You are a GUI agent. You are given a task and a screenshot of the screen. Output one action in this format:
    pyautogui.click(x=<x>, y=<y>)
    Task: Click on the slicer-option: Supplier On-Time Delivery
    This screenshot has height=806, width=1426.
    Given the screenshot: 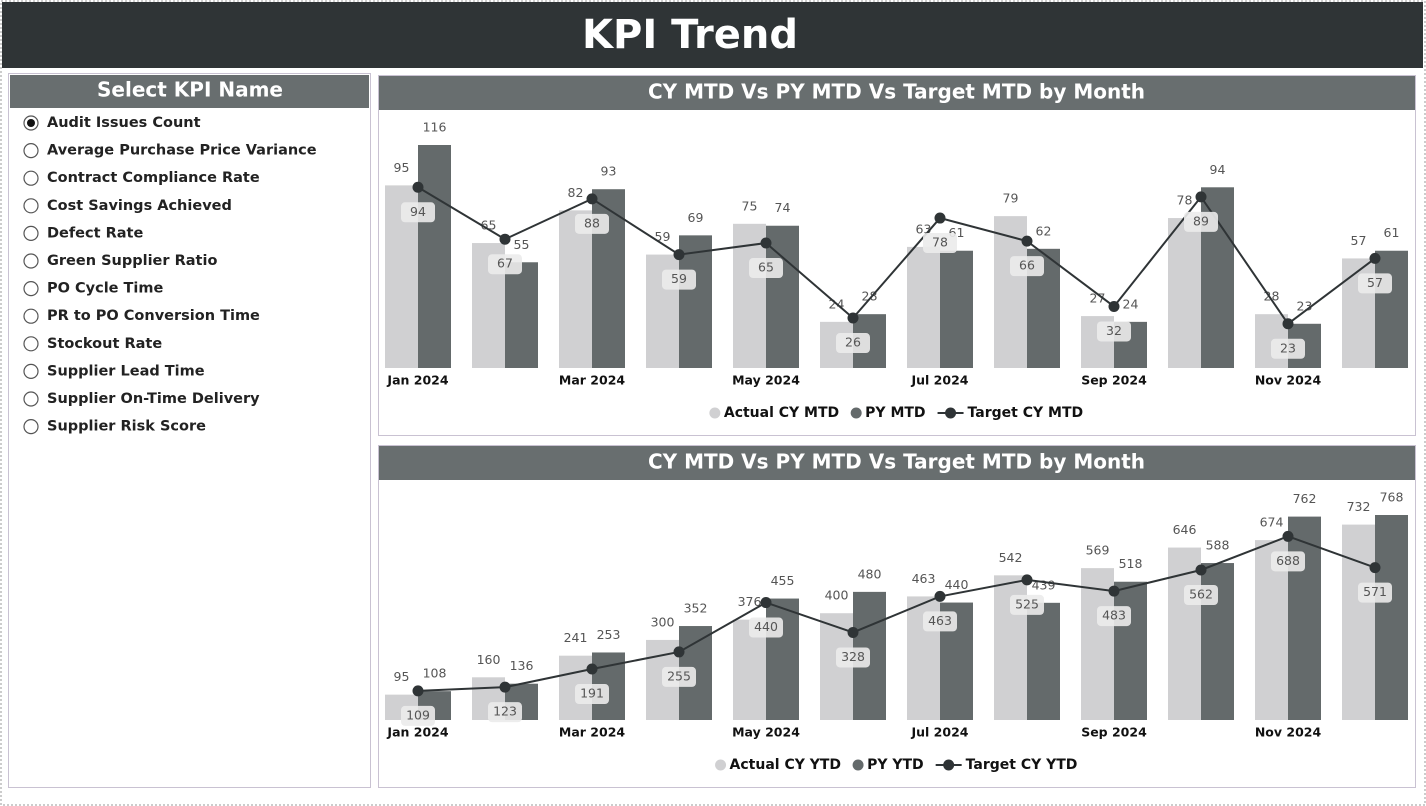 What is the action you would take?
    pyautogui.click(x=153, y=399)
    